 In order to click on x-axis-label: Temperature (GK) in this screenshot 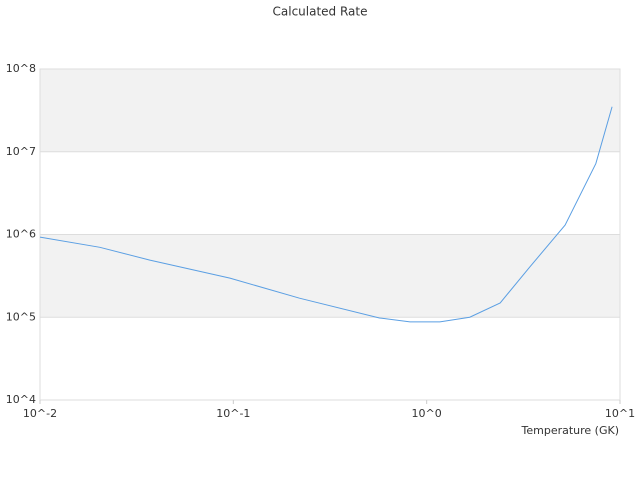, I will do `click(570, 430)`.